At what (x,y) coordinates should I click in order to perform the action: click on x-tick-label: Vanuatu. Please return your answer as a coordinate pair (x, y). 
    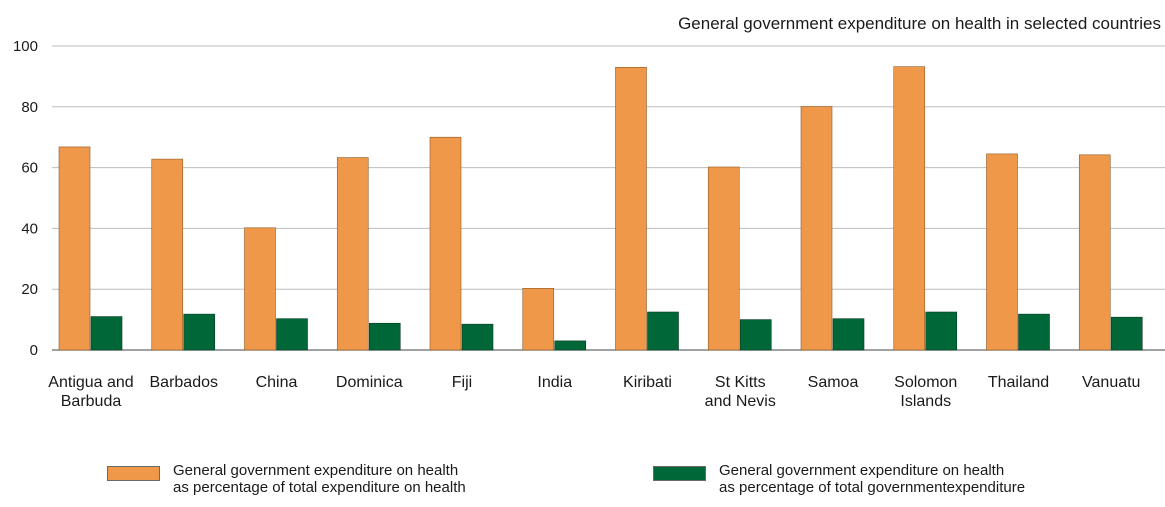
    Looking at the image, I should click on (1111, 382).